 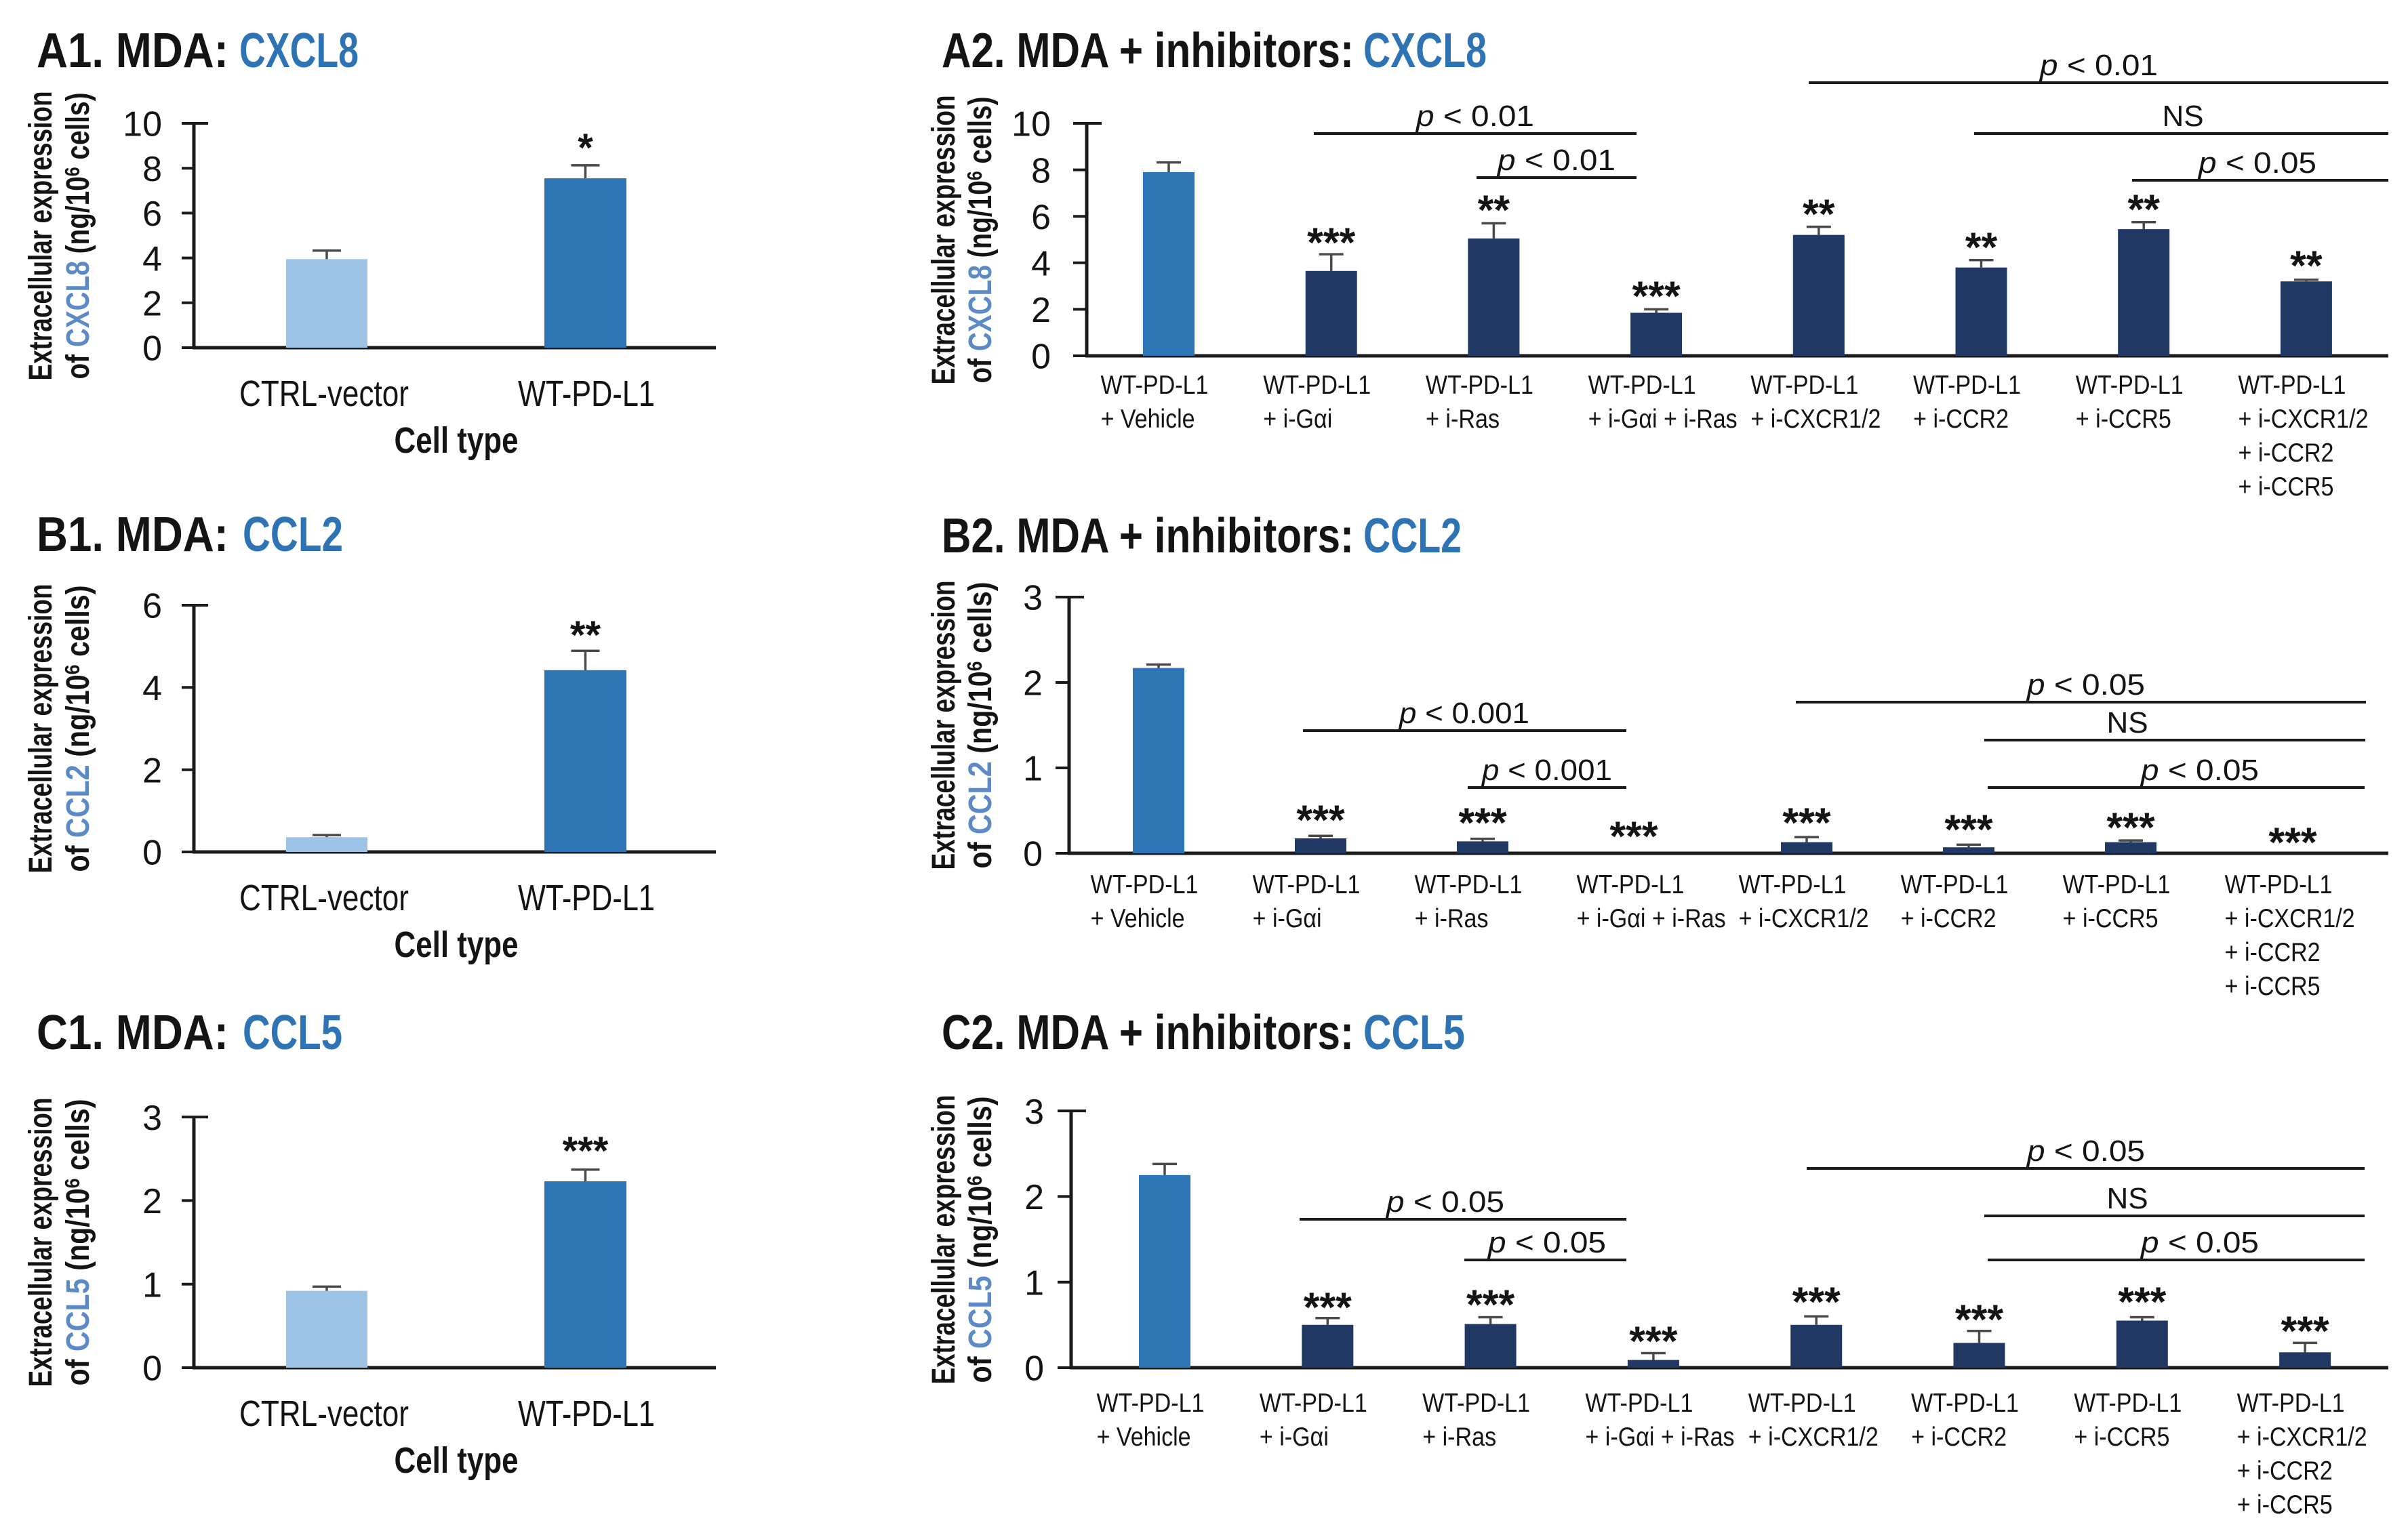 What do you see at coordinates (1148, 1033) in the screenshot?
I see `svg-text: C2. MDA + inhibitors:` at bounding box center [1148, 1033].